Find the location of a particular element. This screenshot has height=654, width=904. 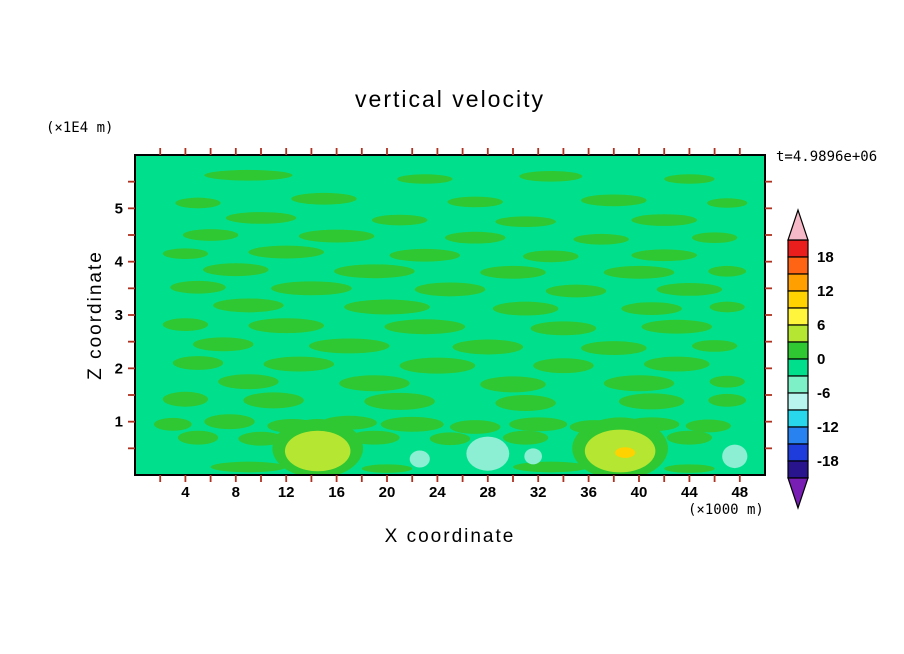

x-tick-label: 32 is located at coordinates (538, 492).